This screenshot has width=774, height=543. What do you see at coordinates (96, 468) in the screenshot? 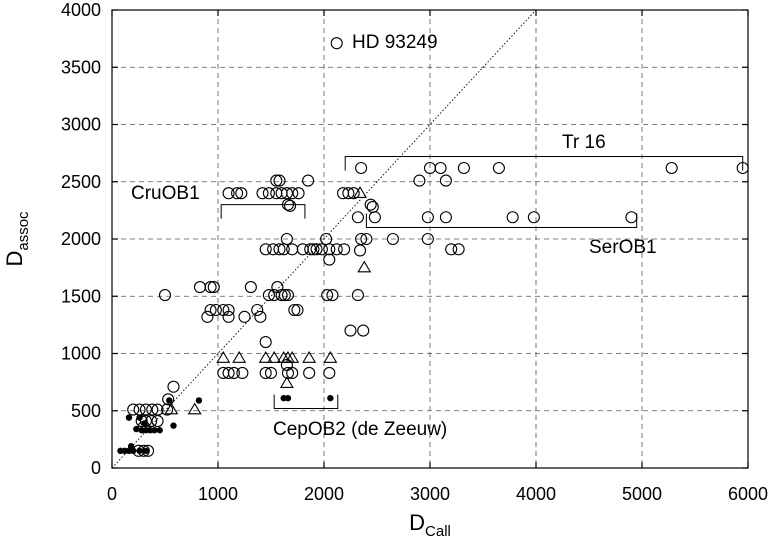
I see `y-tick-label: 0` at bounding box center [96, 468].